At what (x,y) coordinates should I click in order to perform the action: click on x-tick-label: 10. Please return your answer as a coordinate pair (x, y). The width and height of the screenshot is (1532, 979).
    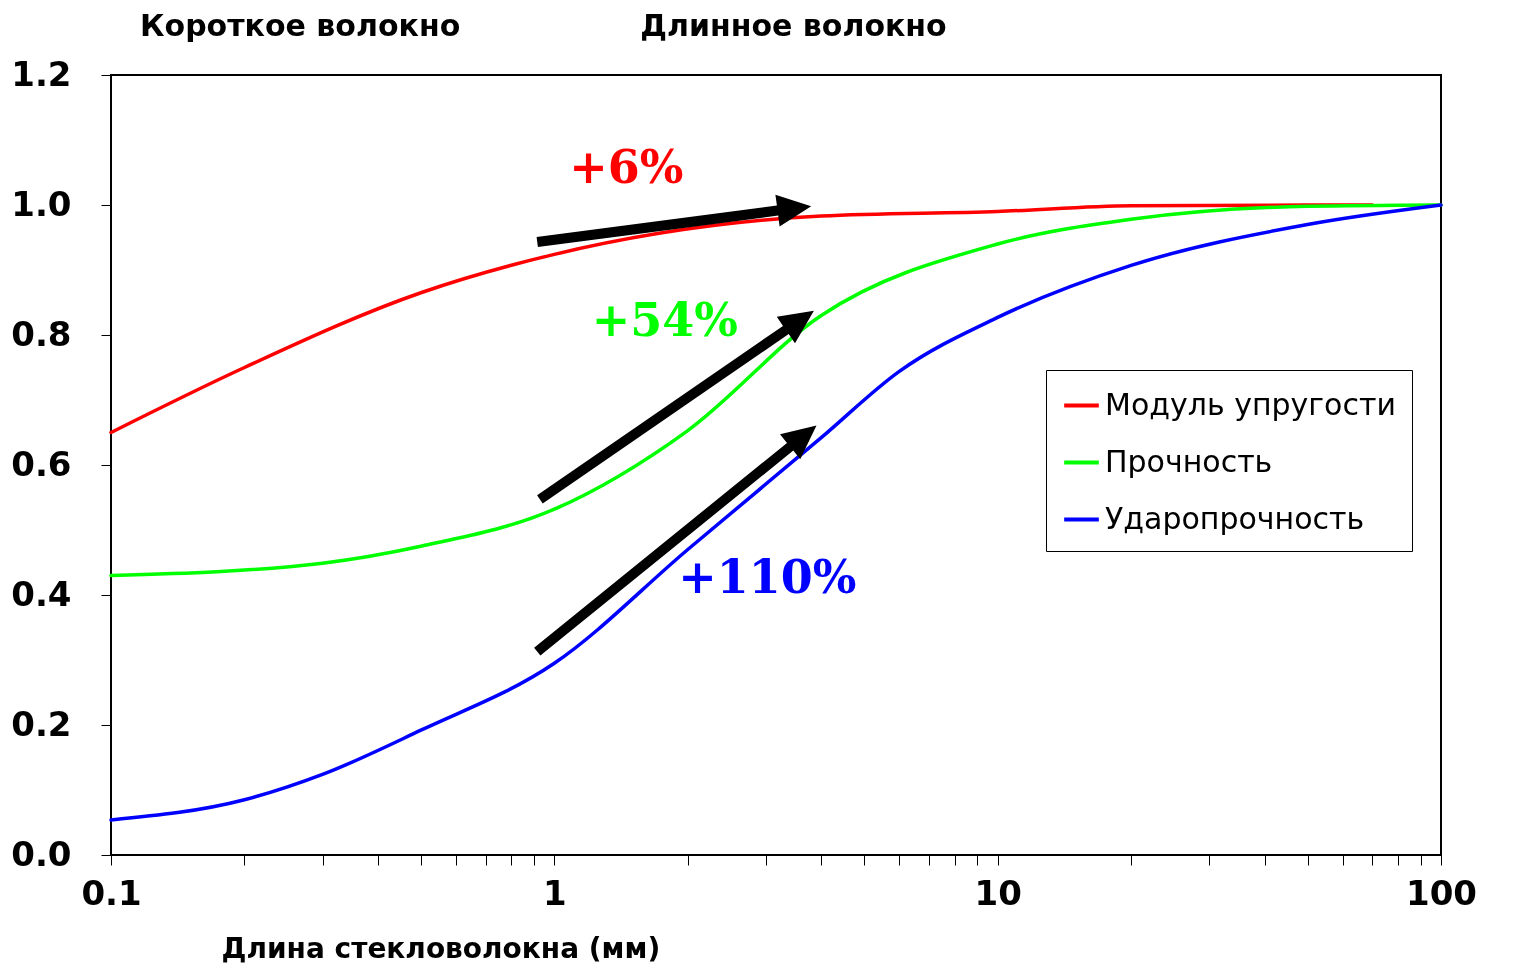
    Looking at the image, I should click on (998, 892).